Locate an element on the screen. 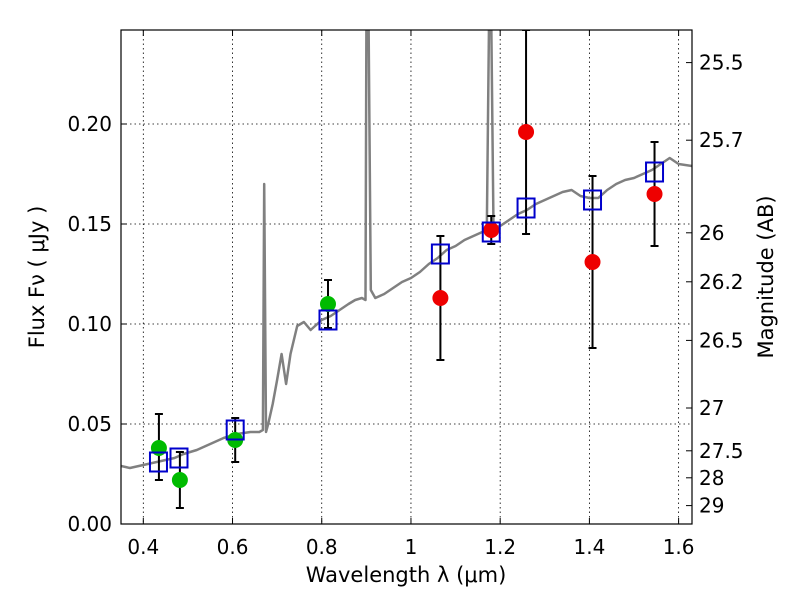 Image resolution: width=800 pixels, height=600 pixels. y-tick-label: 0.10 is located at coordinates (89, 324).